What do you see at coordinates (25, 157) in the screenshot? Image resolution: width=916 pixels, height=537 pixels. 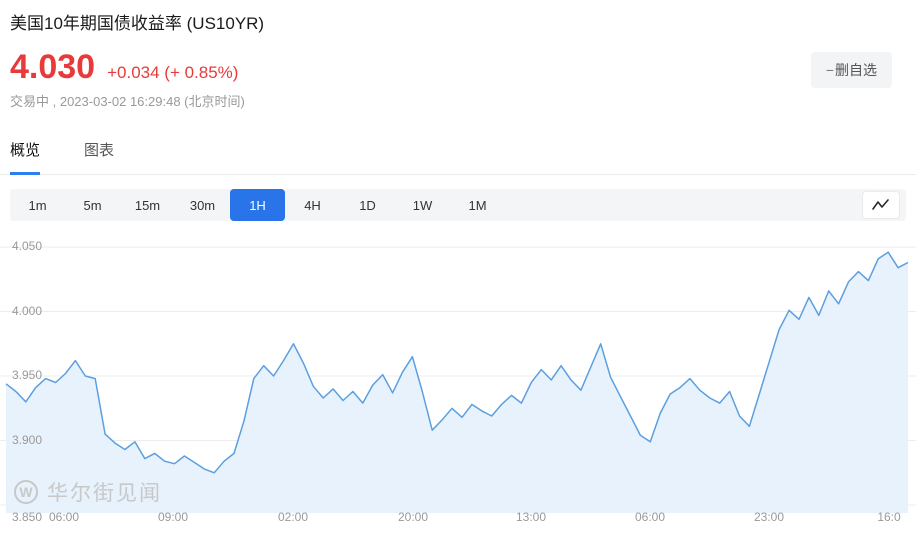 I see `tab-overview: 概览` at bounding box center [25, 157].